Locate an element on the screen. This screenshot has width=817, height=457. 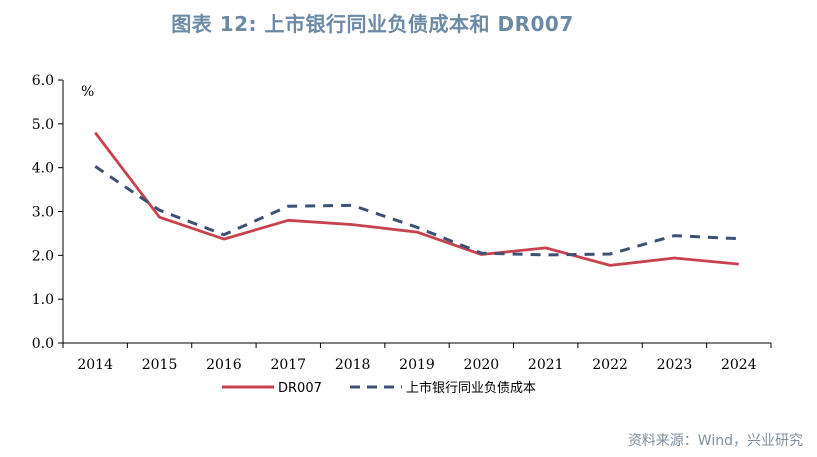
x-tick-label: 2016 is located at coordinates (224, 365).